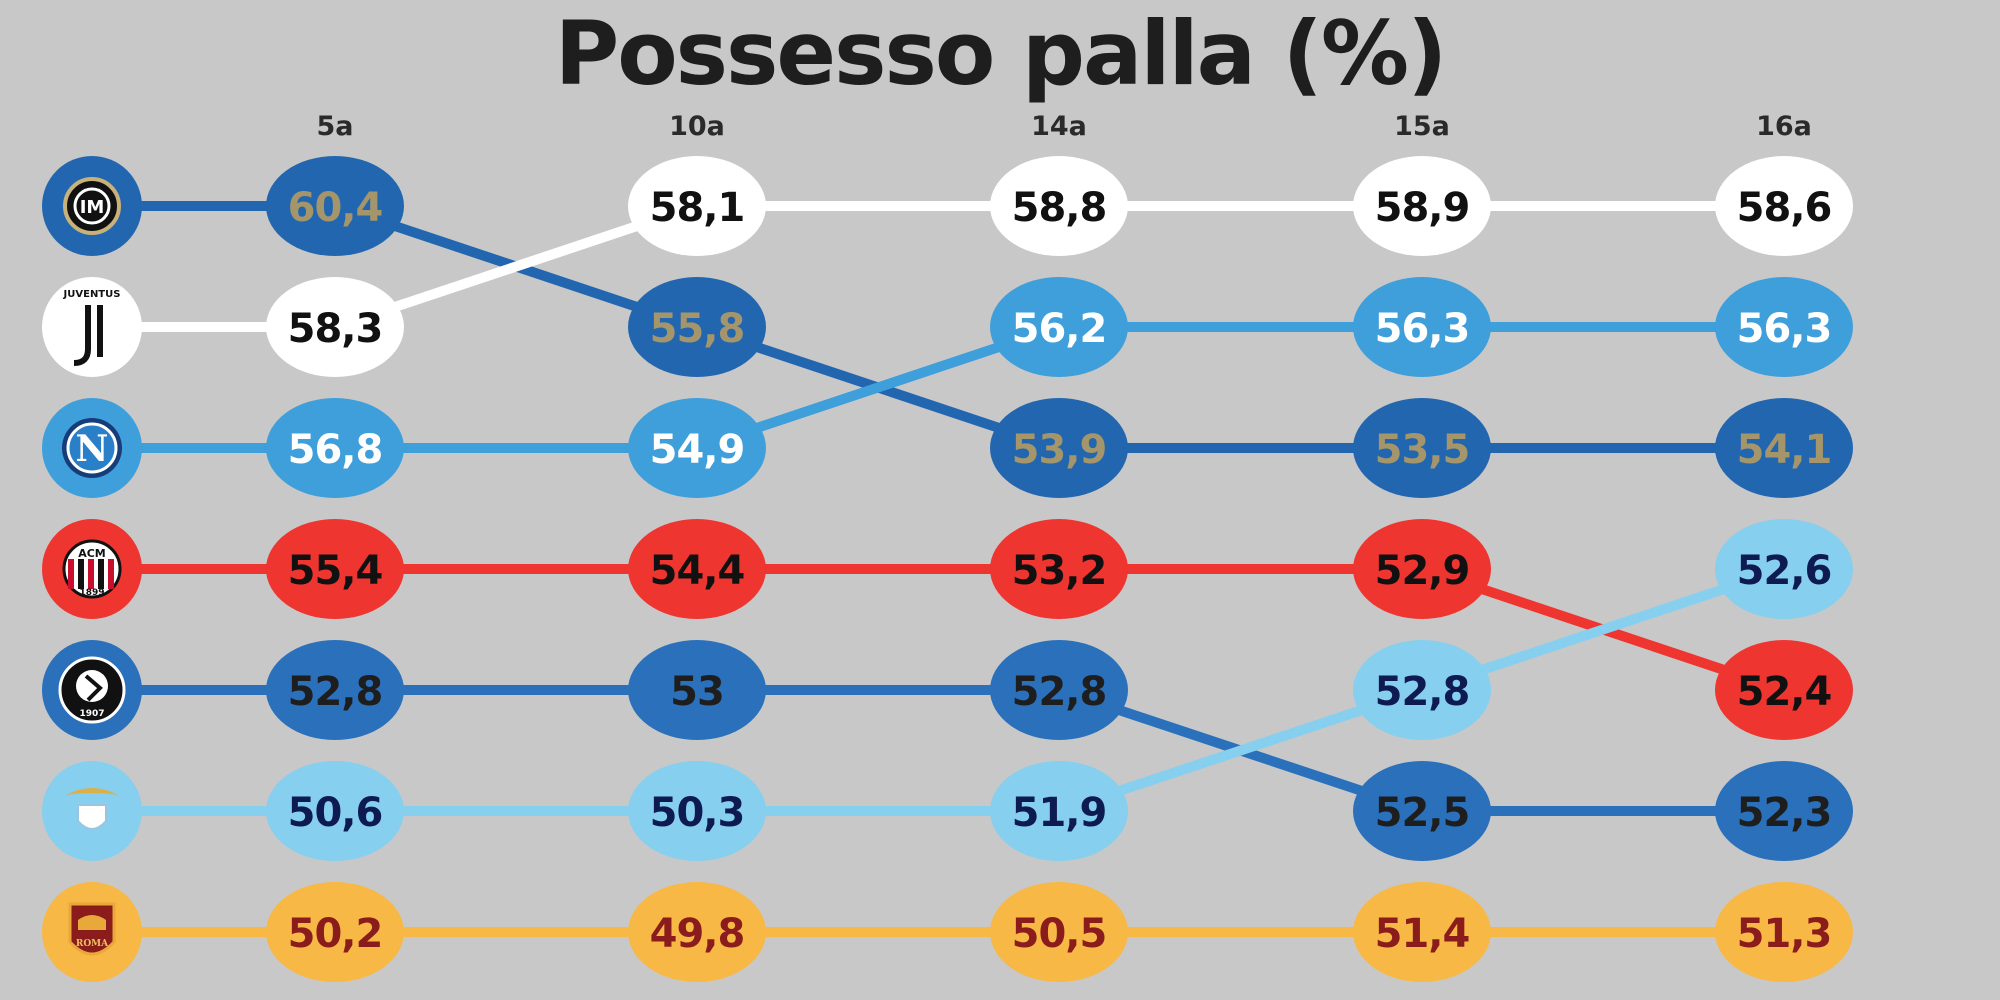  I want to click on data-label: 53, so click(697, 692).